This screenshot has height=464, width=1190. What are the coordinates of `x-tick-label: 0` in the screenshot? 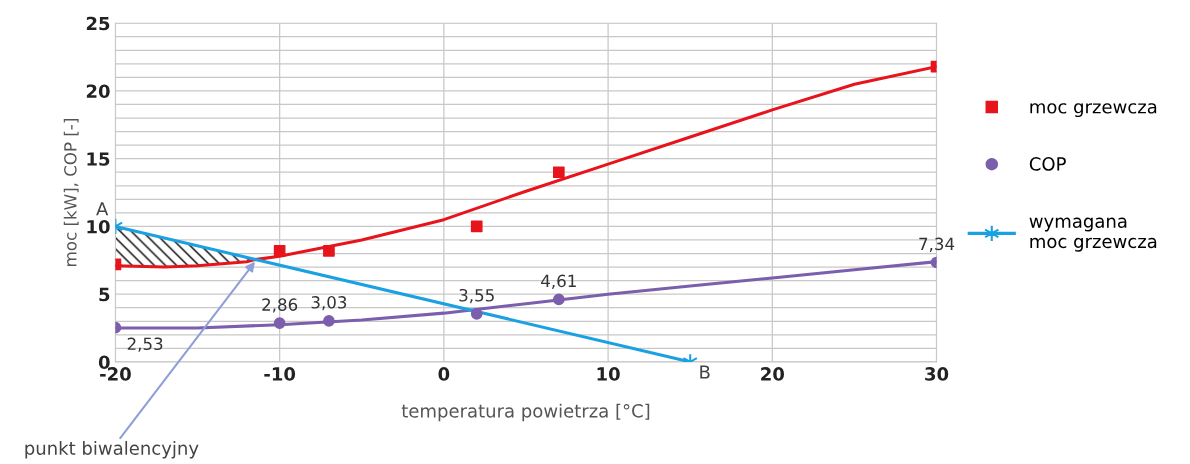 It's located at (444, 374).